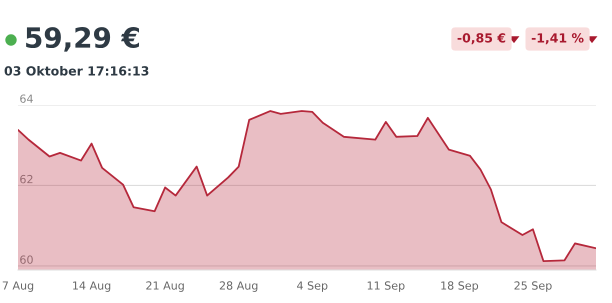 This screenshot has height=303, width=612. What do you see at coordinates (18, 286) in the screenshot?
I see `x-tick-label: 7 Aug` at bounding box center [18, 286].